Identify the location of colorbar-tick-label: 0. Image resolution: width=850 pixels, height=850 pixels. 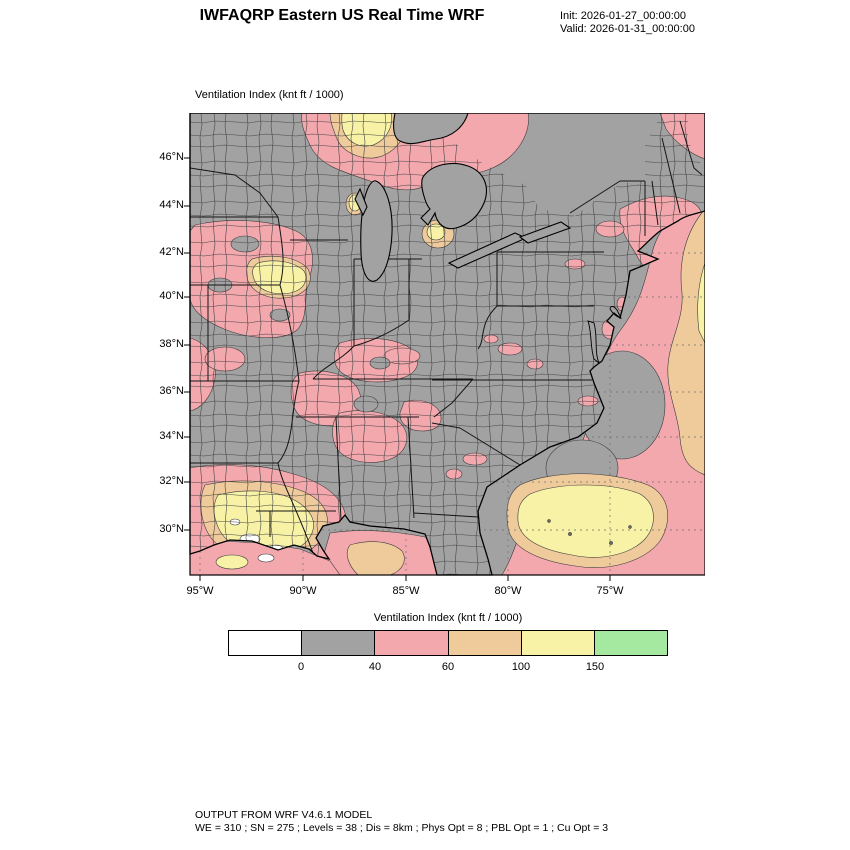
(301, 667).